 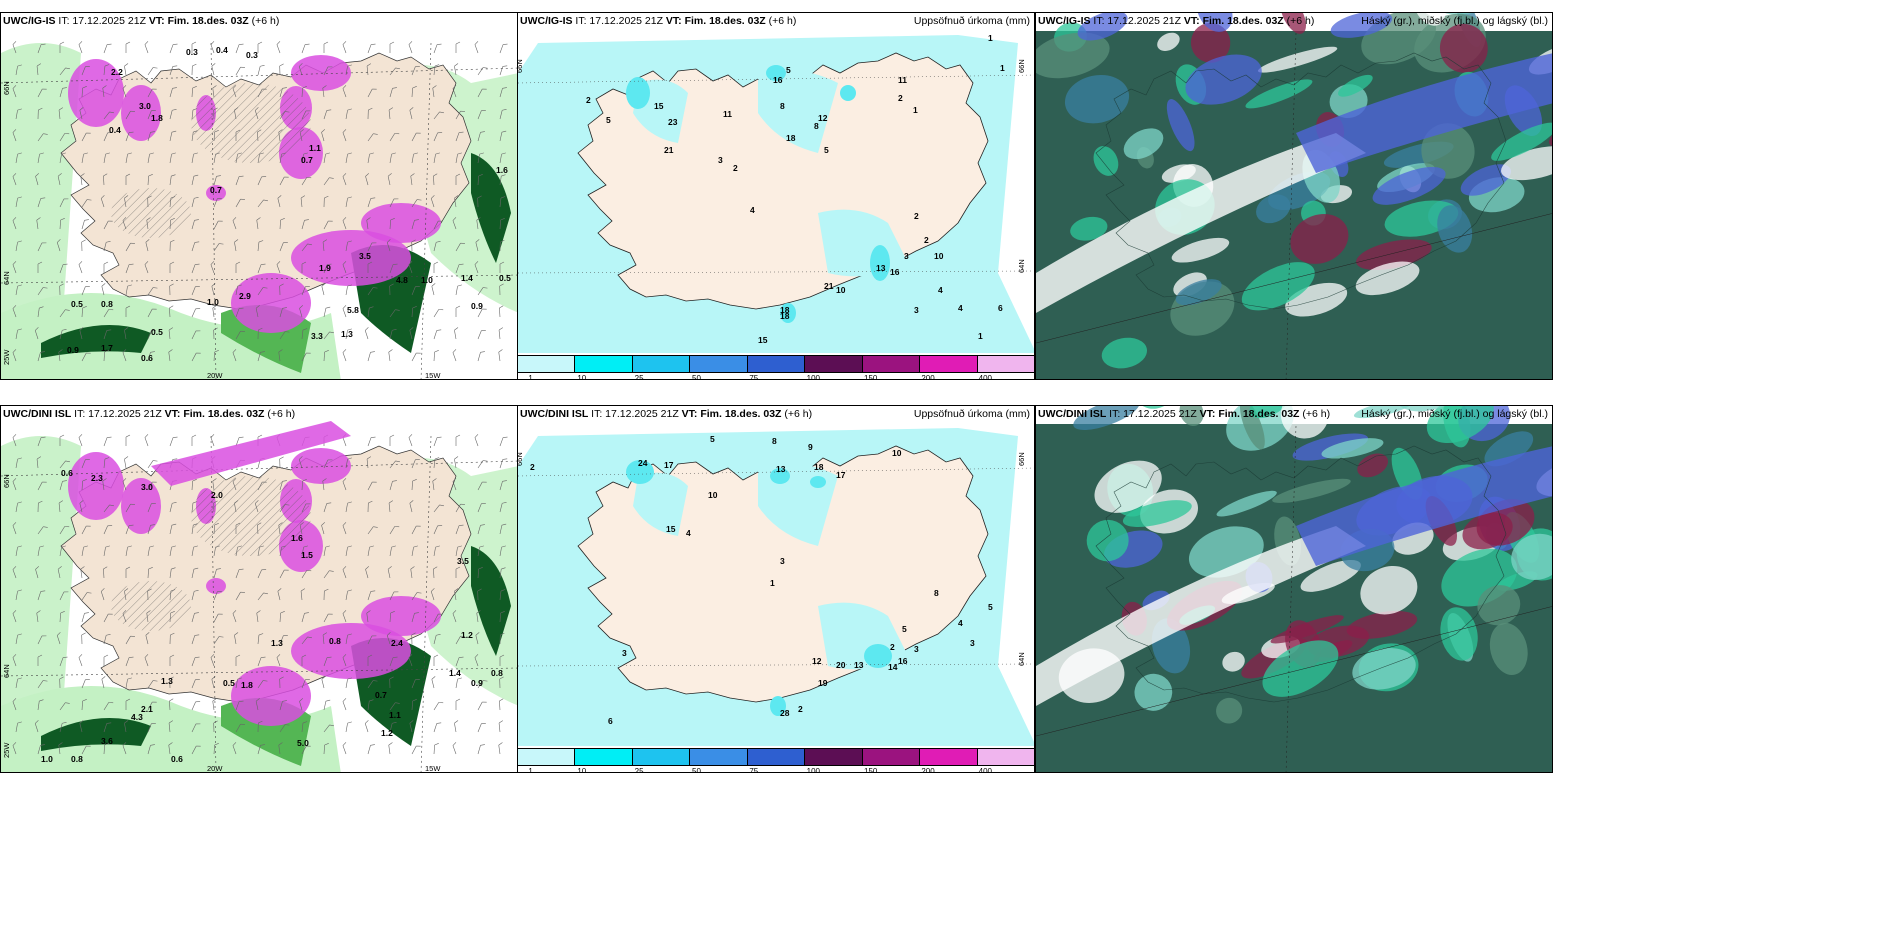 I want to click on value-label: 0.6, so click(x=67, y=473).